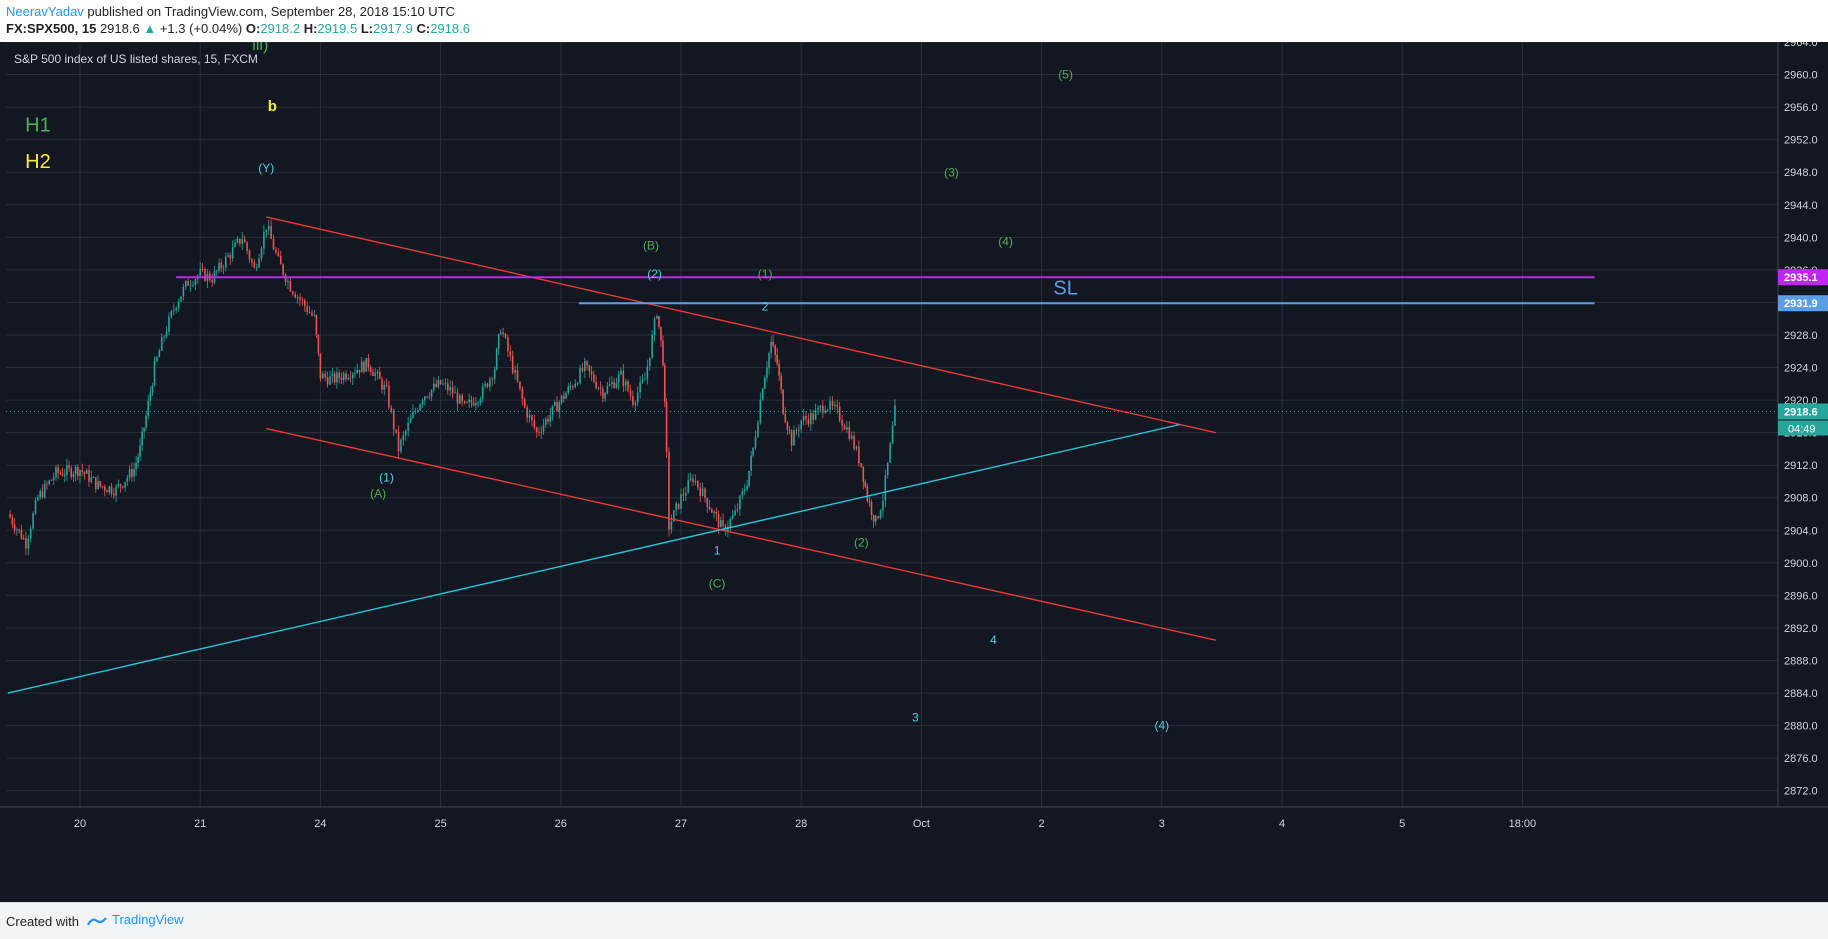 Image resolution: width=1828 pixels, height=939 pixels. Describe the element at coordinates (1801, 759) in the screenshot. I see `y-tick-label: 2876.0` at that location.